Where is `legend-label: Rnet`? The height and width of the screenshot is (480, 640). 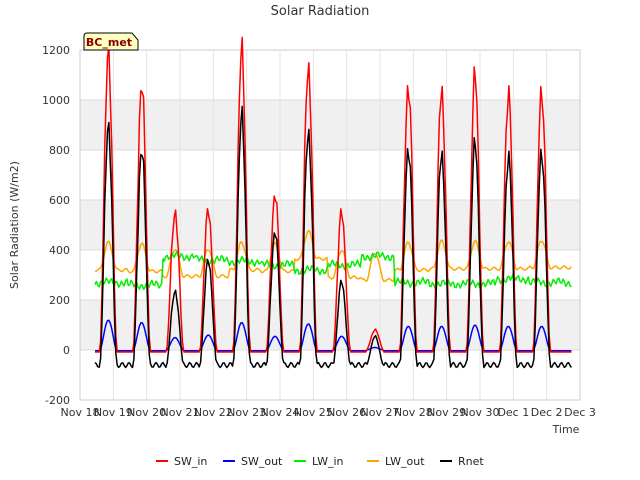 legend-label: Rnet is located at coordinates (471, 461).